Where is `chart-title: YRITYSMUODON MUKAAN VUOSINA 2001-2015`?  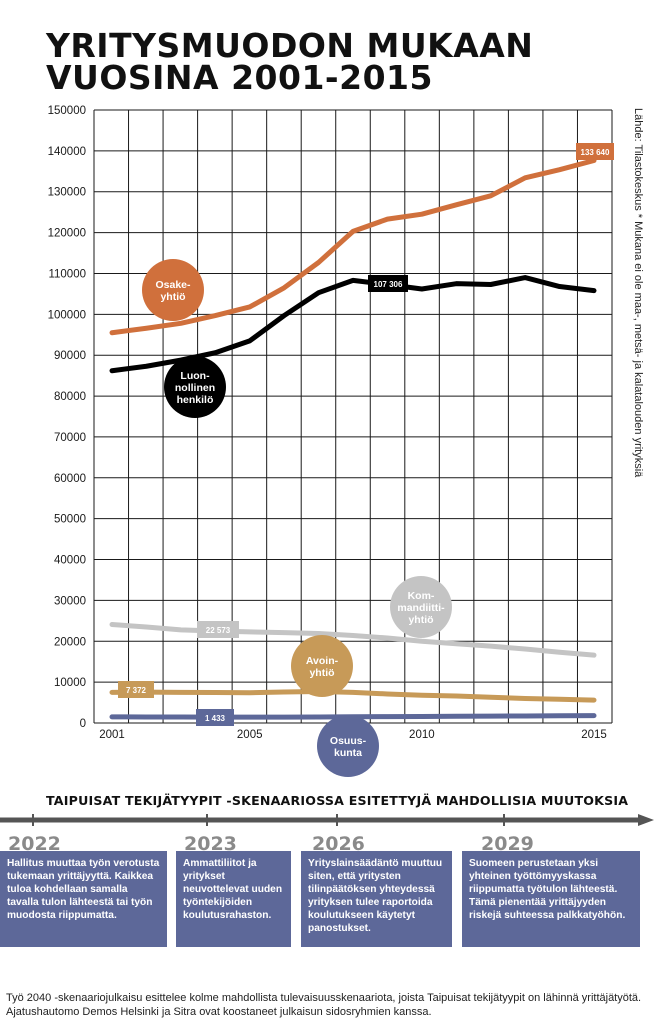
chart-title: YRITYSMUODON MUKAAN VUOSINA 2001-2015 is located at coordinates (290, 61).